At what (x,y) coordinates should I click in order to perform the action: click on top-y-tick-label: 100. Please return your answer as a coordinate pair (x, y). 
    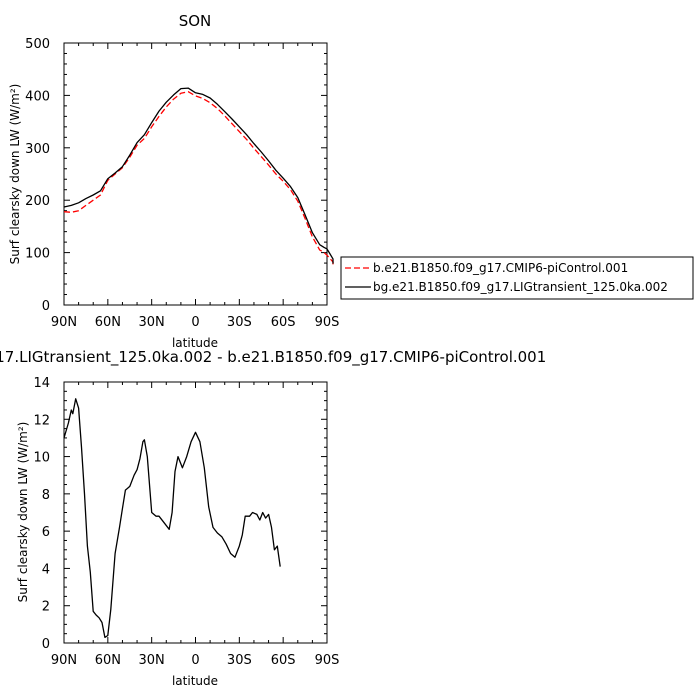
    Looking at the image, I should click on (37, 254).